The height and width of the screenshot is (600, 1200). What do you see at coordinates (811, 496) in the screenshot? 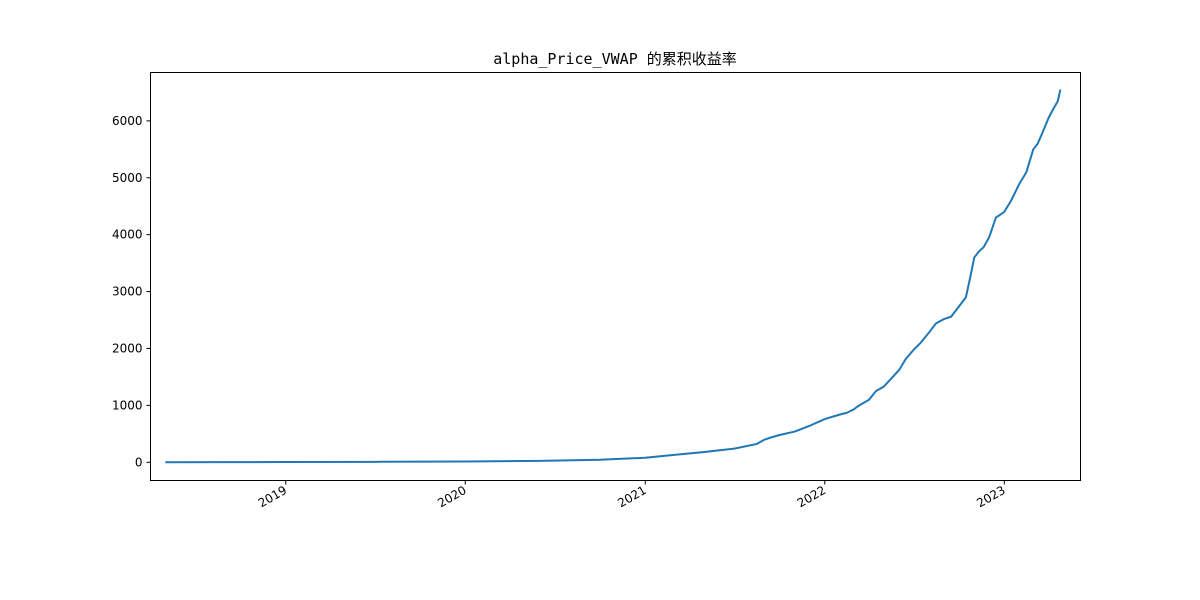
I see `x-tick-label: 2022` at bounding box center [811, 496].